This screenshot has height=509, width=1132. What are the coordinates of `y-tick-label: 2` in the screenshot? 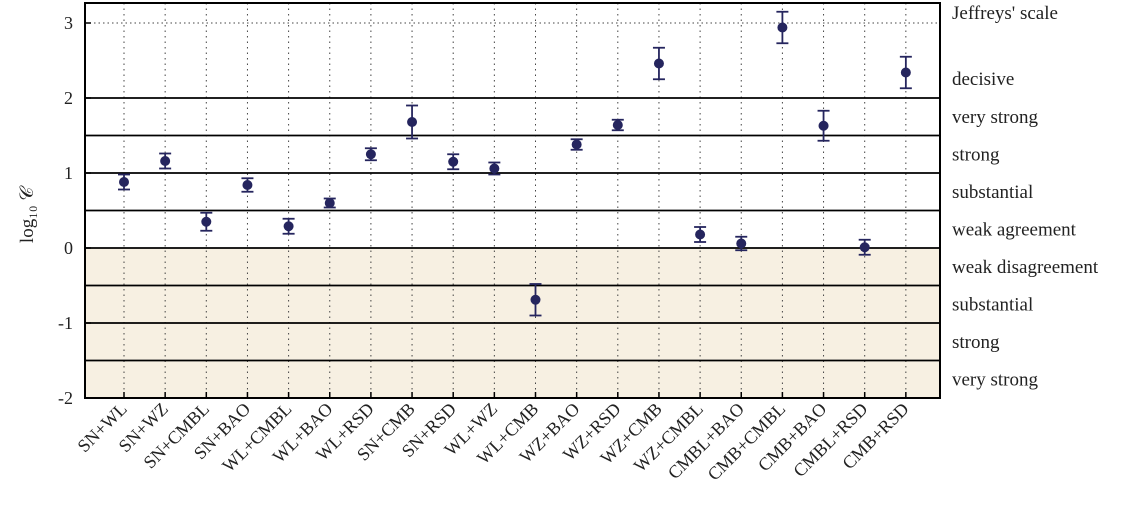 It's located at (68, 98).